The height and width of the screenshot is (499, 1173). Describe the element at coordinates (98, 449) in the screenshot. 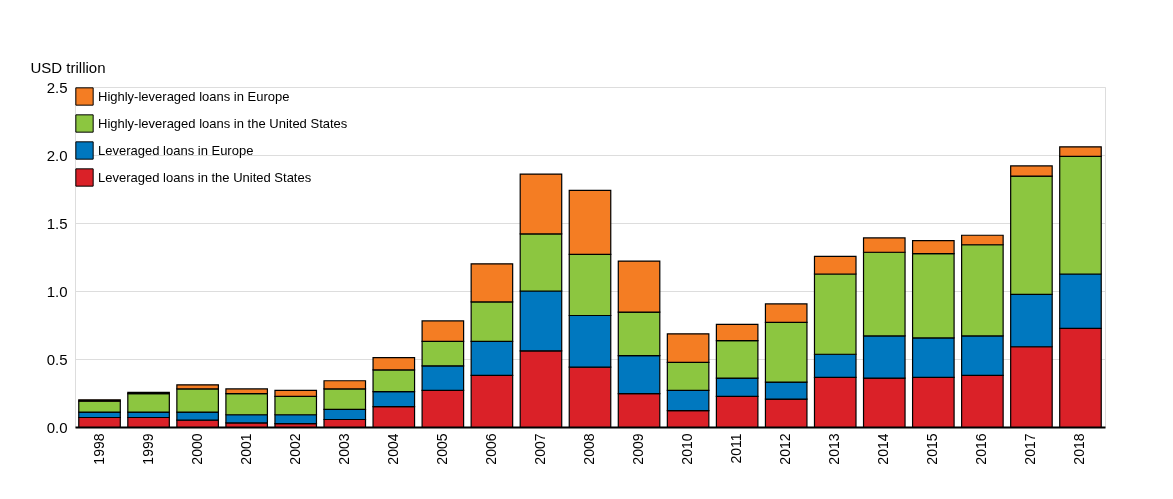

I see `x-tick-label: 1998` at that location.